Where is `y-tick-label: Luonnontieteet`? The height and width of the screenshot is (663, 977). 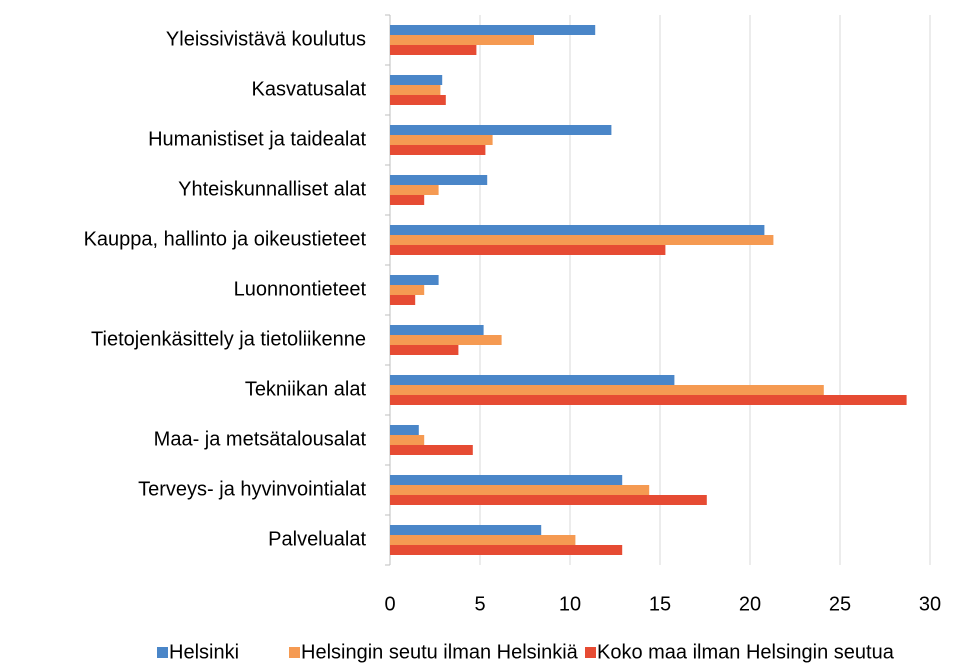
y-tick-label: Luonnontieteet is located at coordinates (300, 289).